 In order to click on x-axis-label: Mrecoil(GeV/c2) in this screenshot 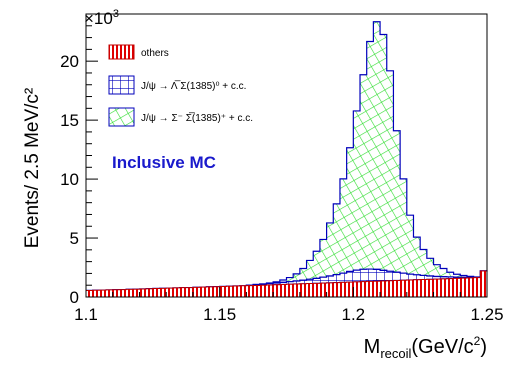, I will do `click(425, 347)`.